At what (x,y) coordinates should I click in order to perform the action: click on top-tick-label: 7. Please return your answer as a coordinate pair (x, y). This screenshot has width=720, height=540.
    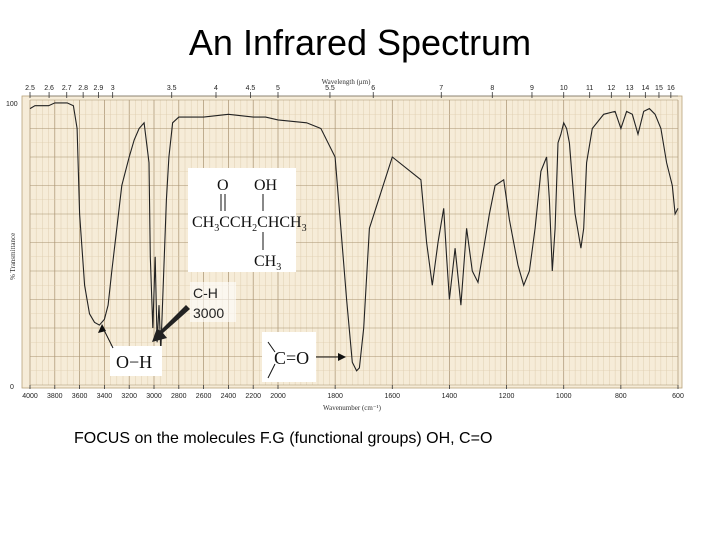
    Looking at the image, I should click on (441, 88).